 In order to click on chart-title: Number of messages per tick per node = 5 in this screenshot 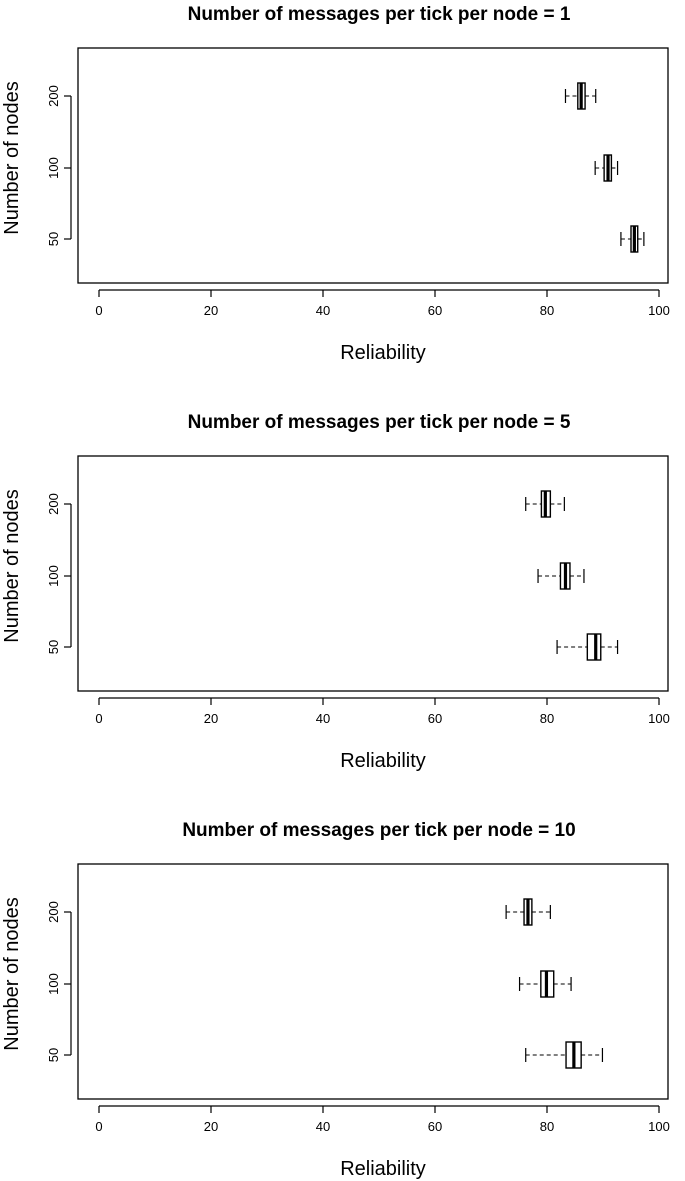, I will do `click(379, 422)`.